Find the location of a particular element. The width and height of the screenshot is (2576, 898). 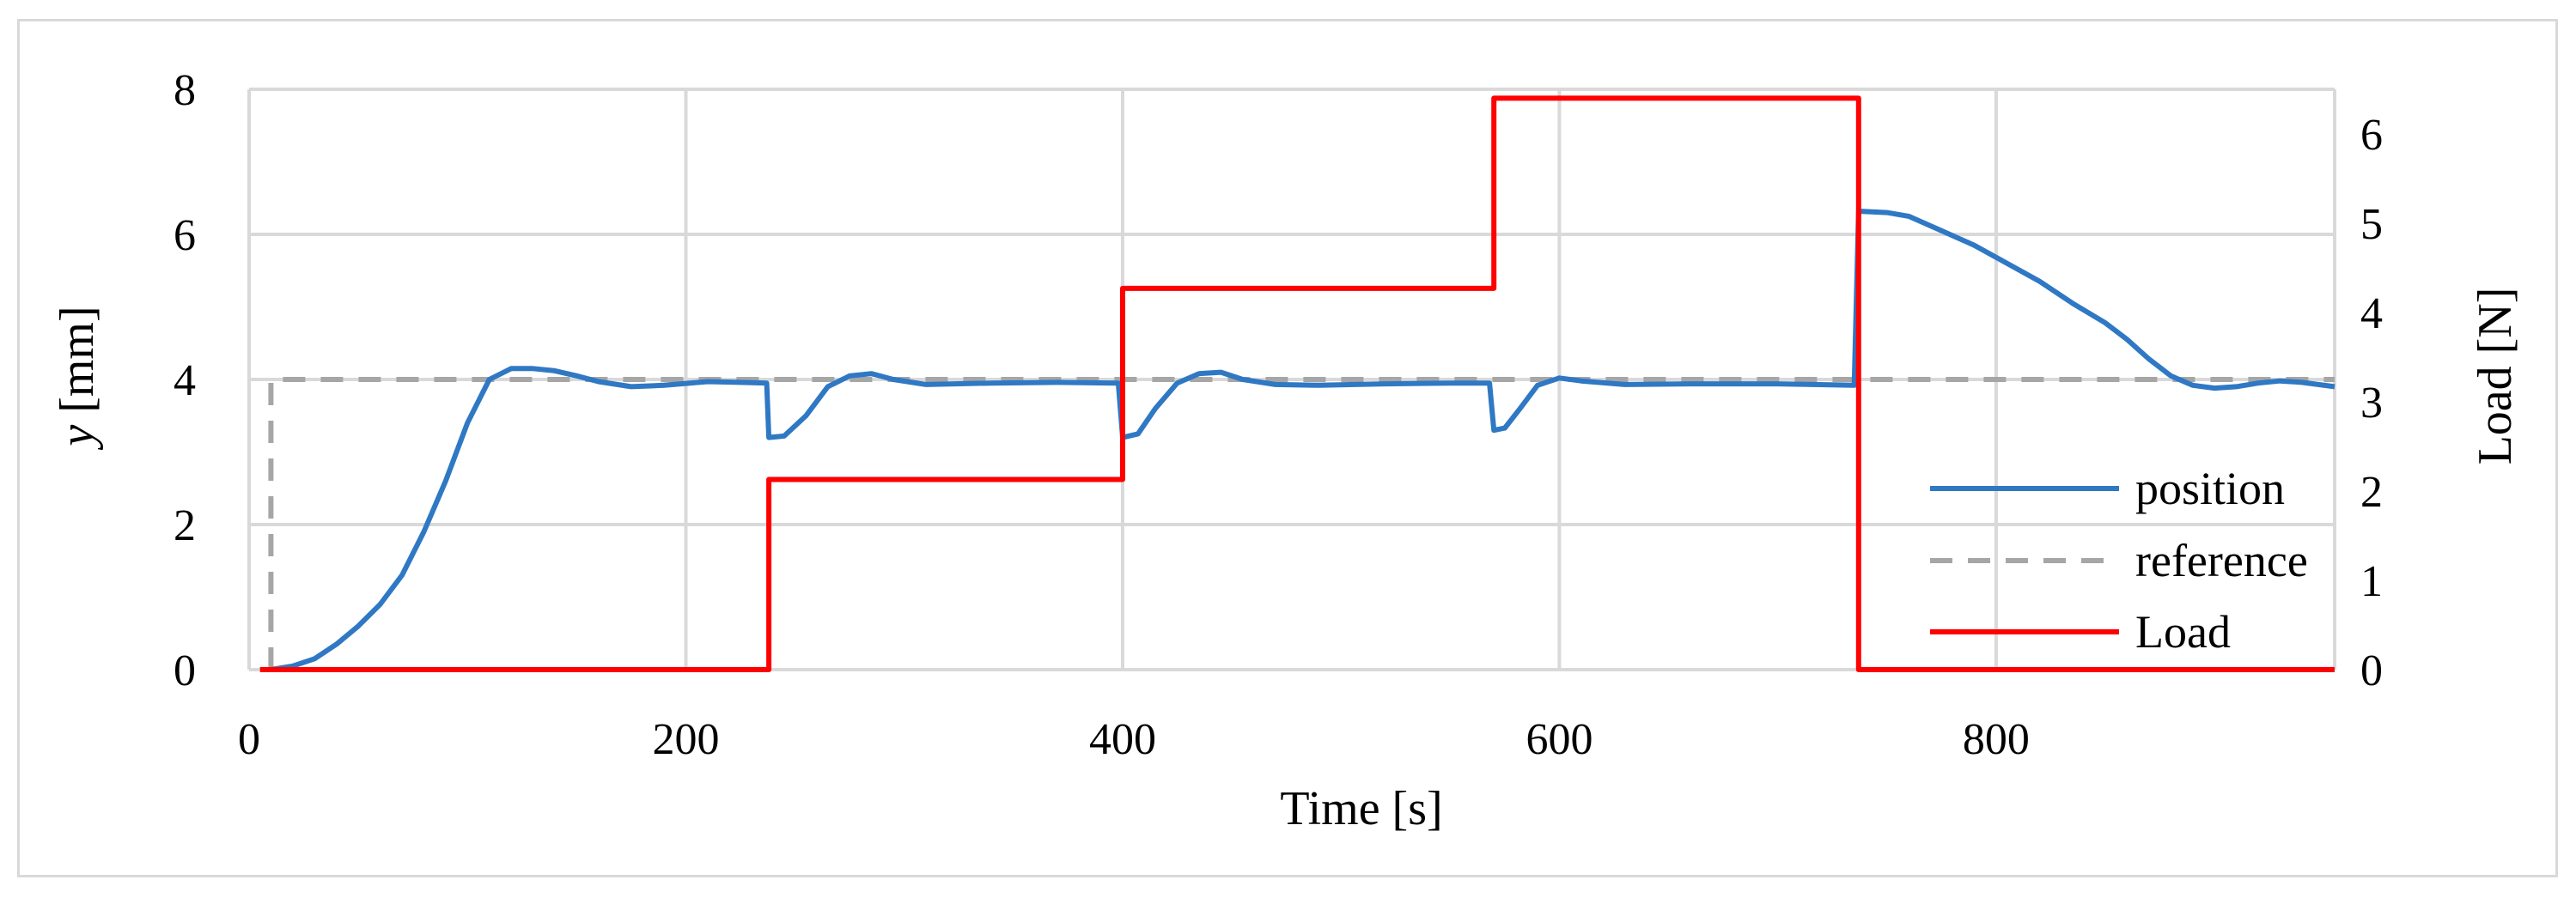

y-axis-title: y [mm] is located at coordinates (77, 378).